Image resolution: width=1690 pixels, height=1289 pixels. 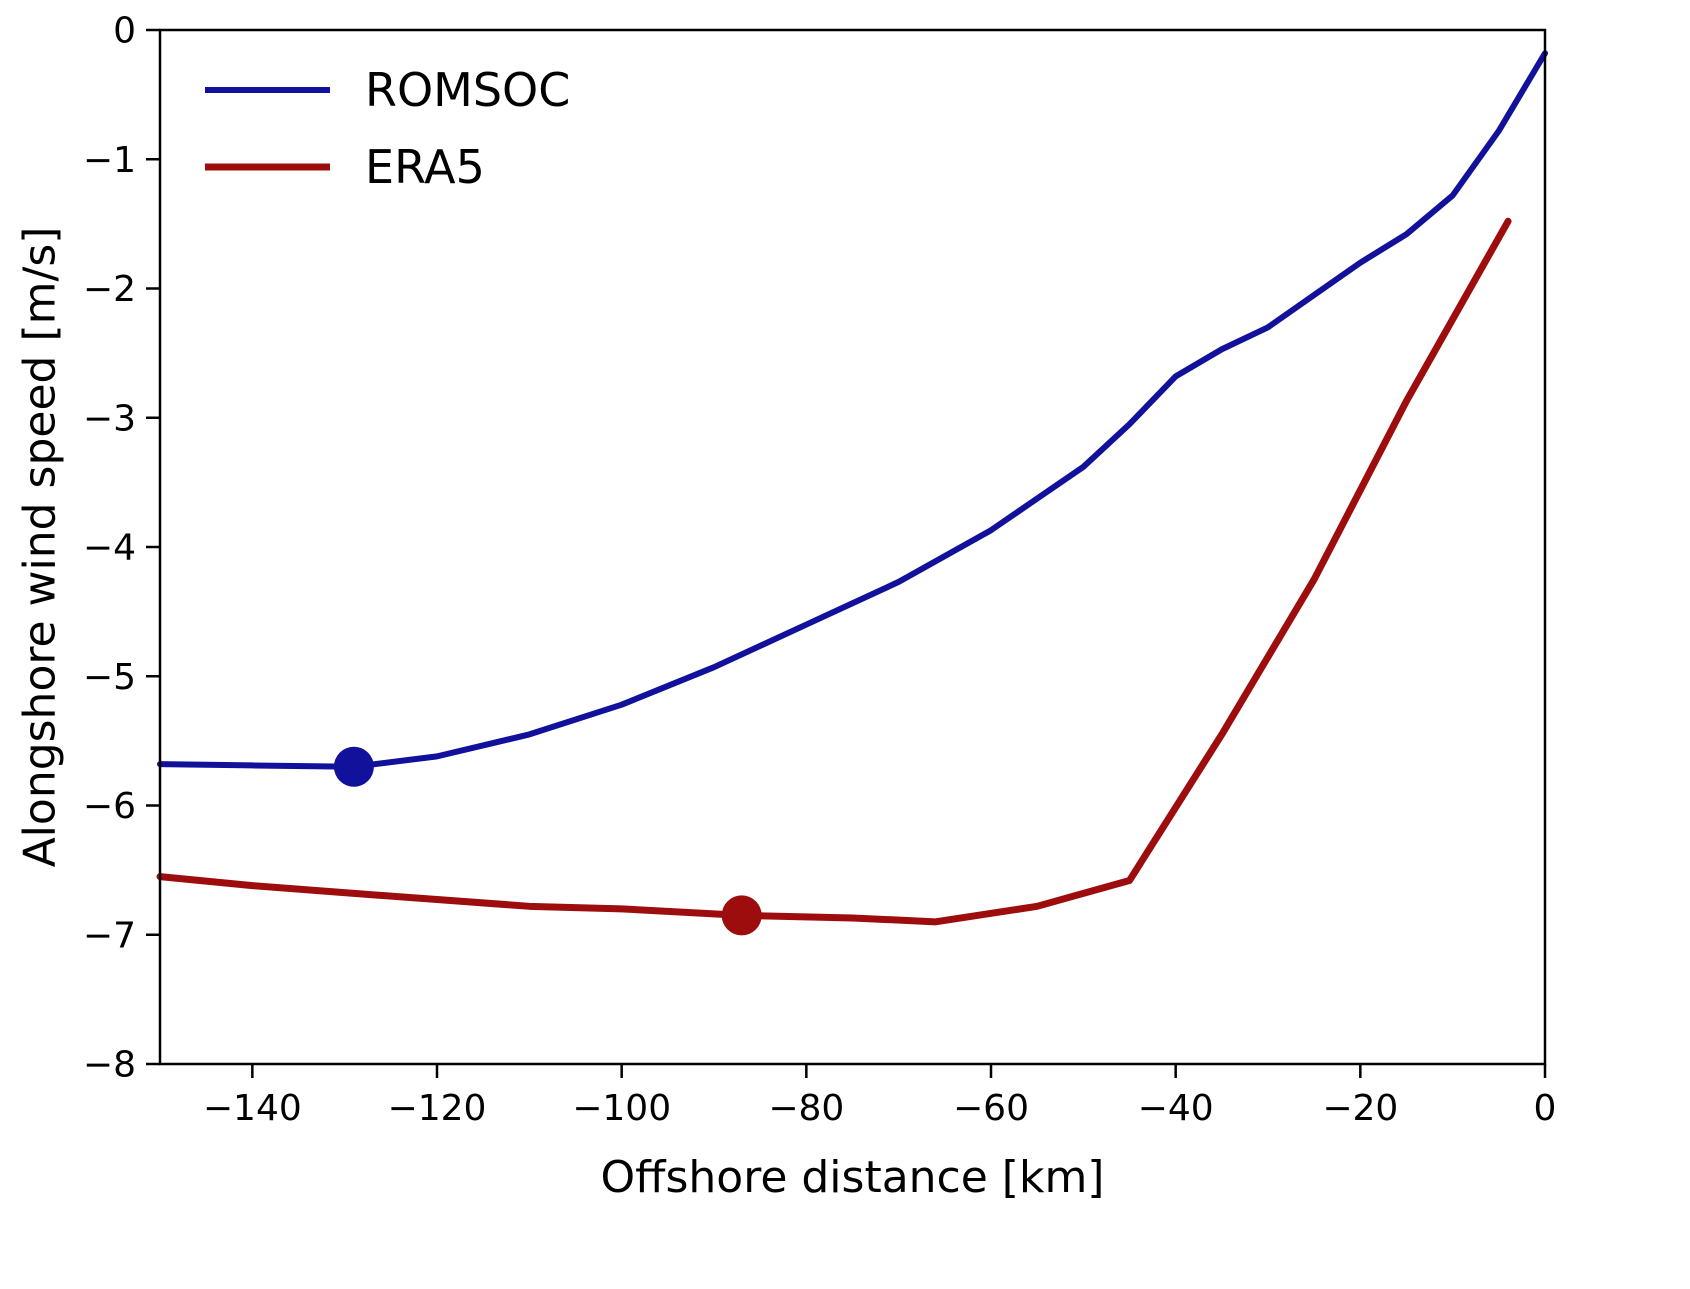 What do you see at coordinates (425, 167) in the screenshot?
I see `legend-label-era5: ERA5` at bounding box center [425, 167].